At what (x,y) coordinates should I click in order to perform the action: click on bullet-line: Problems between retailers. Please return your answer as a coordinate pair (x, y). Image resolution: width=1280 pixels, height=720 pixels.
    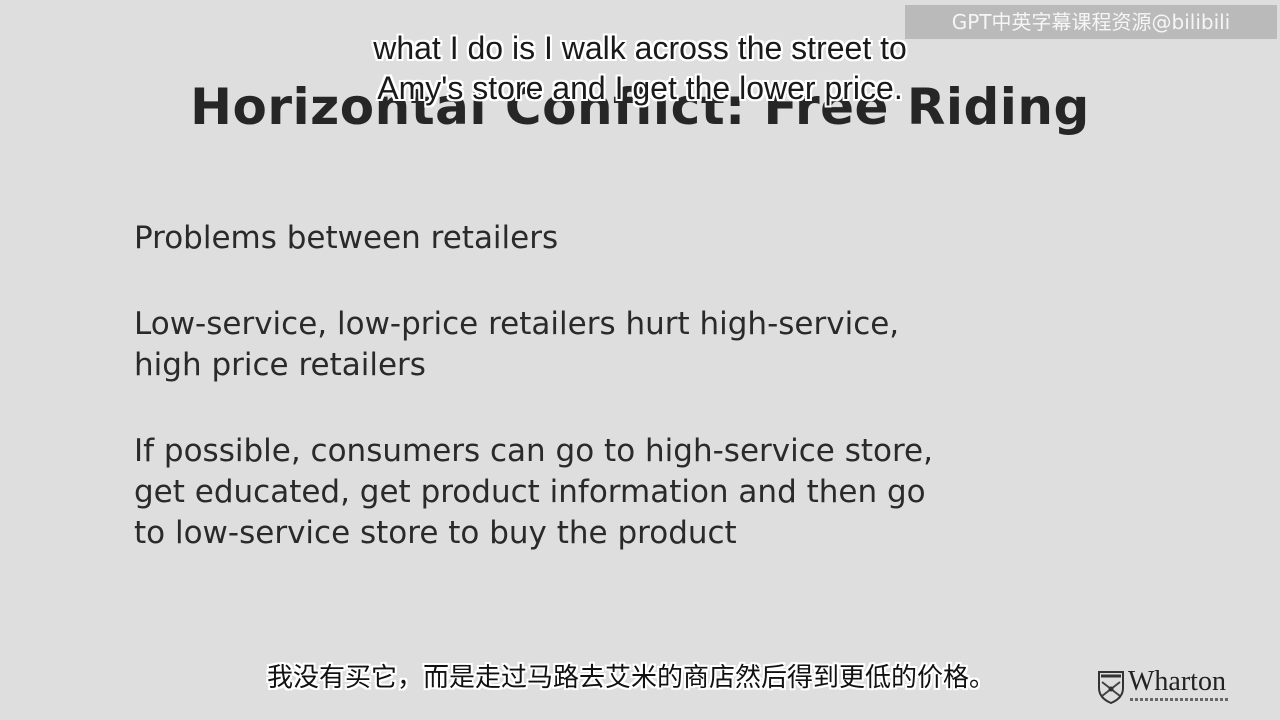
    Looking at the image, I should click on (346, 238).